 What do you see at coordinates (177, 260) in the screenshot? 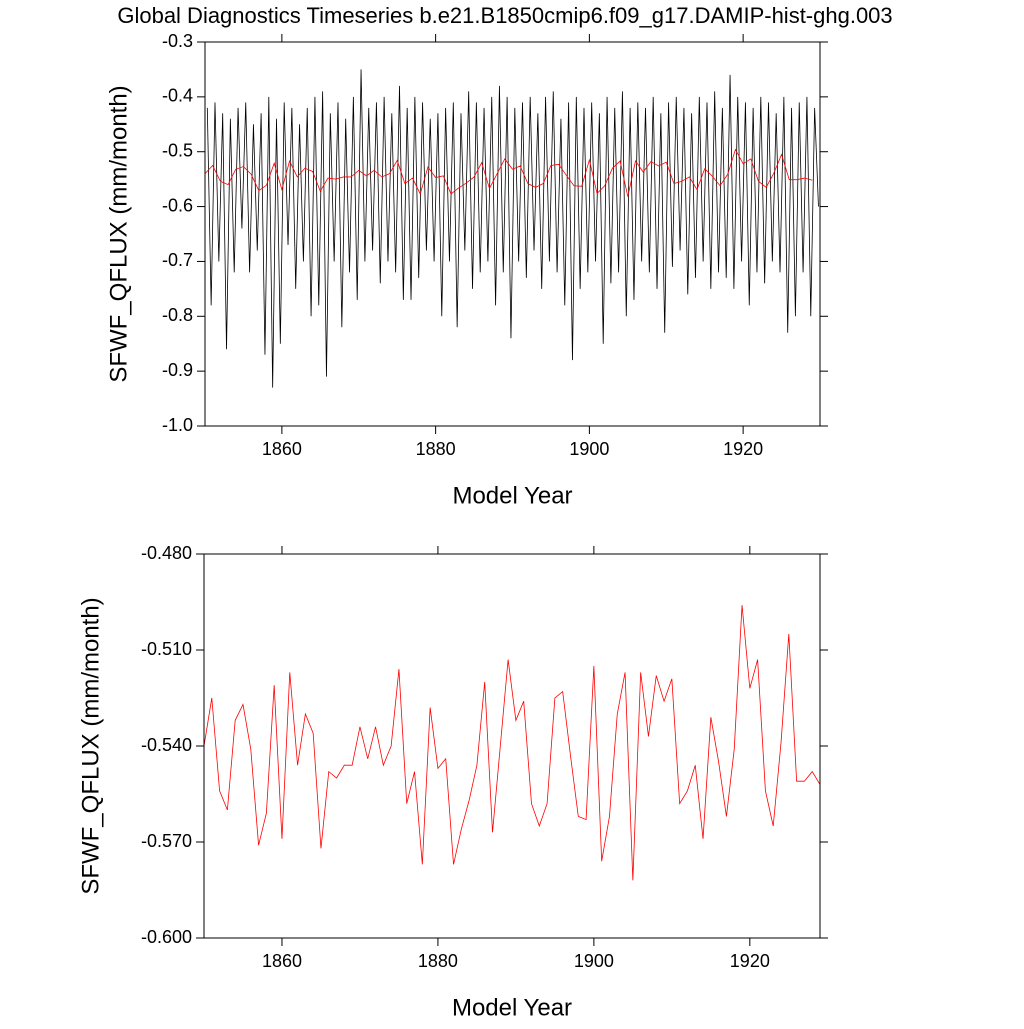
I see `y-tick-label: -0.7` at bounding box center [177, 260].